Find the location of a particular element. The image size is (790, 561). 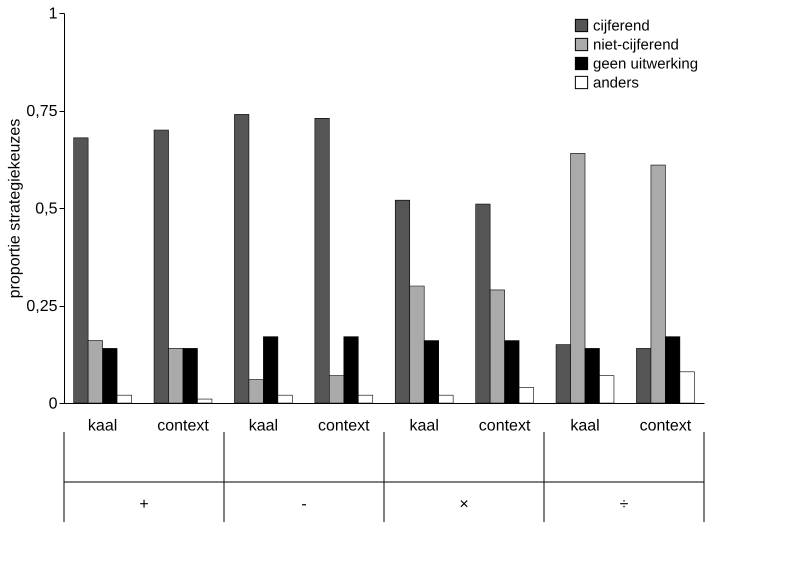

y-axis-title: proportie strategiekeuzes is located at coordinates (15, 208).